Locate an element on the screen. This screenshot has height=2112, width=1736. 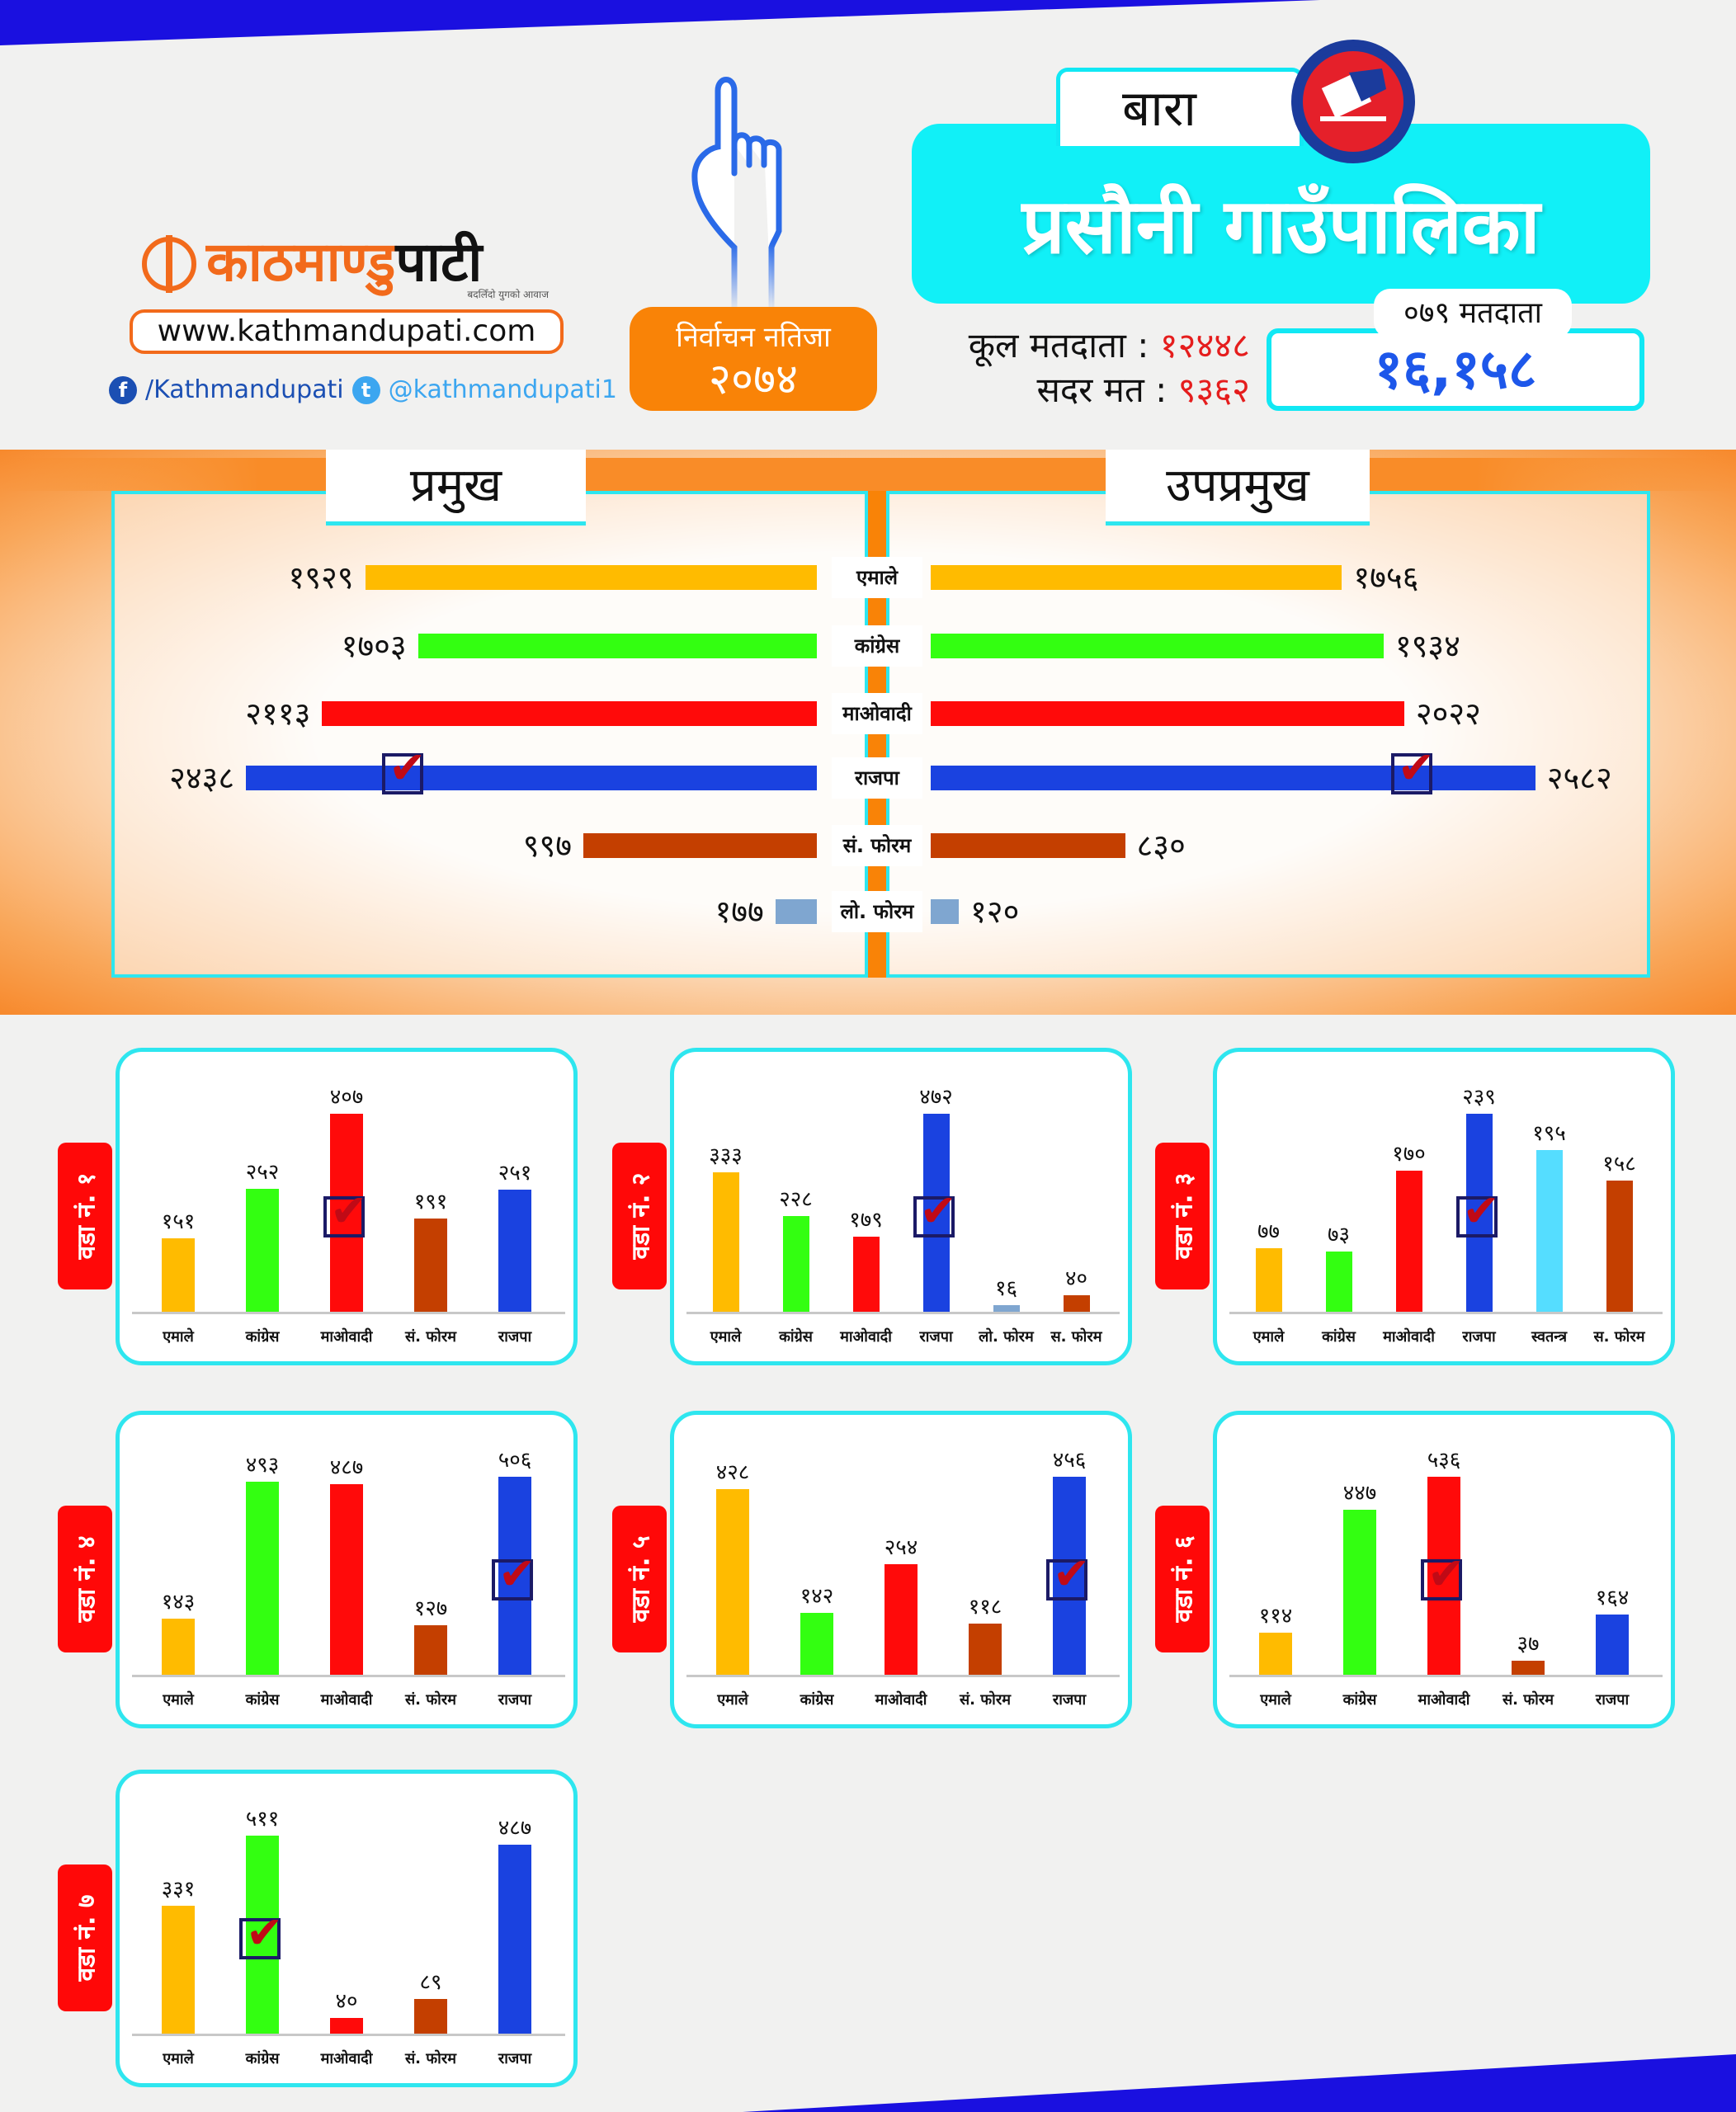
party-label-4: सं. फोरम is located at coordinates (877, 846).